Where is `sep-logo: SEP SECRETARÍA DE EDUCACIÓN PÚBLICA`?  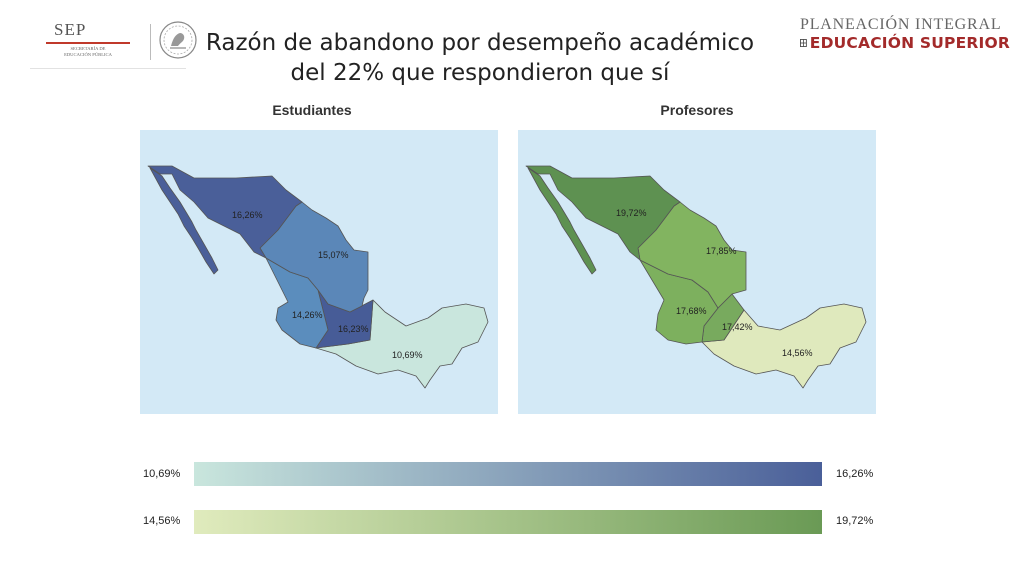 sep-logo: SEP SECRETARÍA DE EDUCACIÓN PÚBLICA is located at coordinates (113, 44).